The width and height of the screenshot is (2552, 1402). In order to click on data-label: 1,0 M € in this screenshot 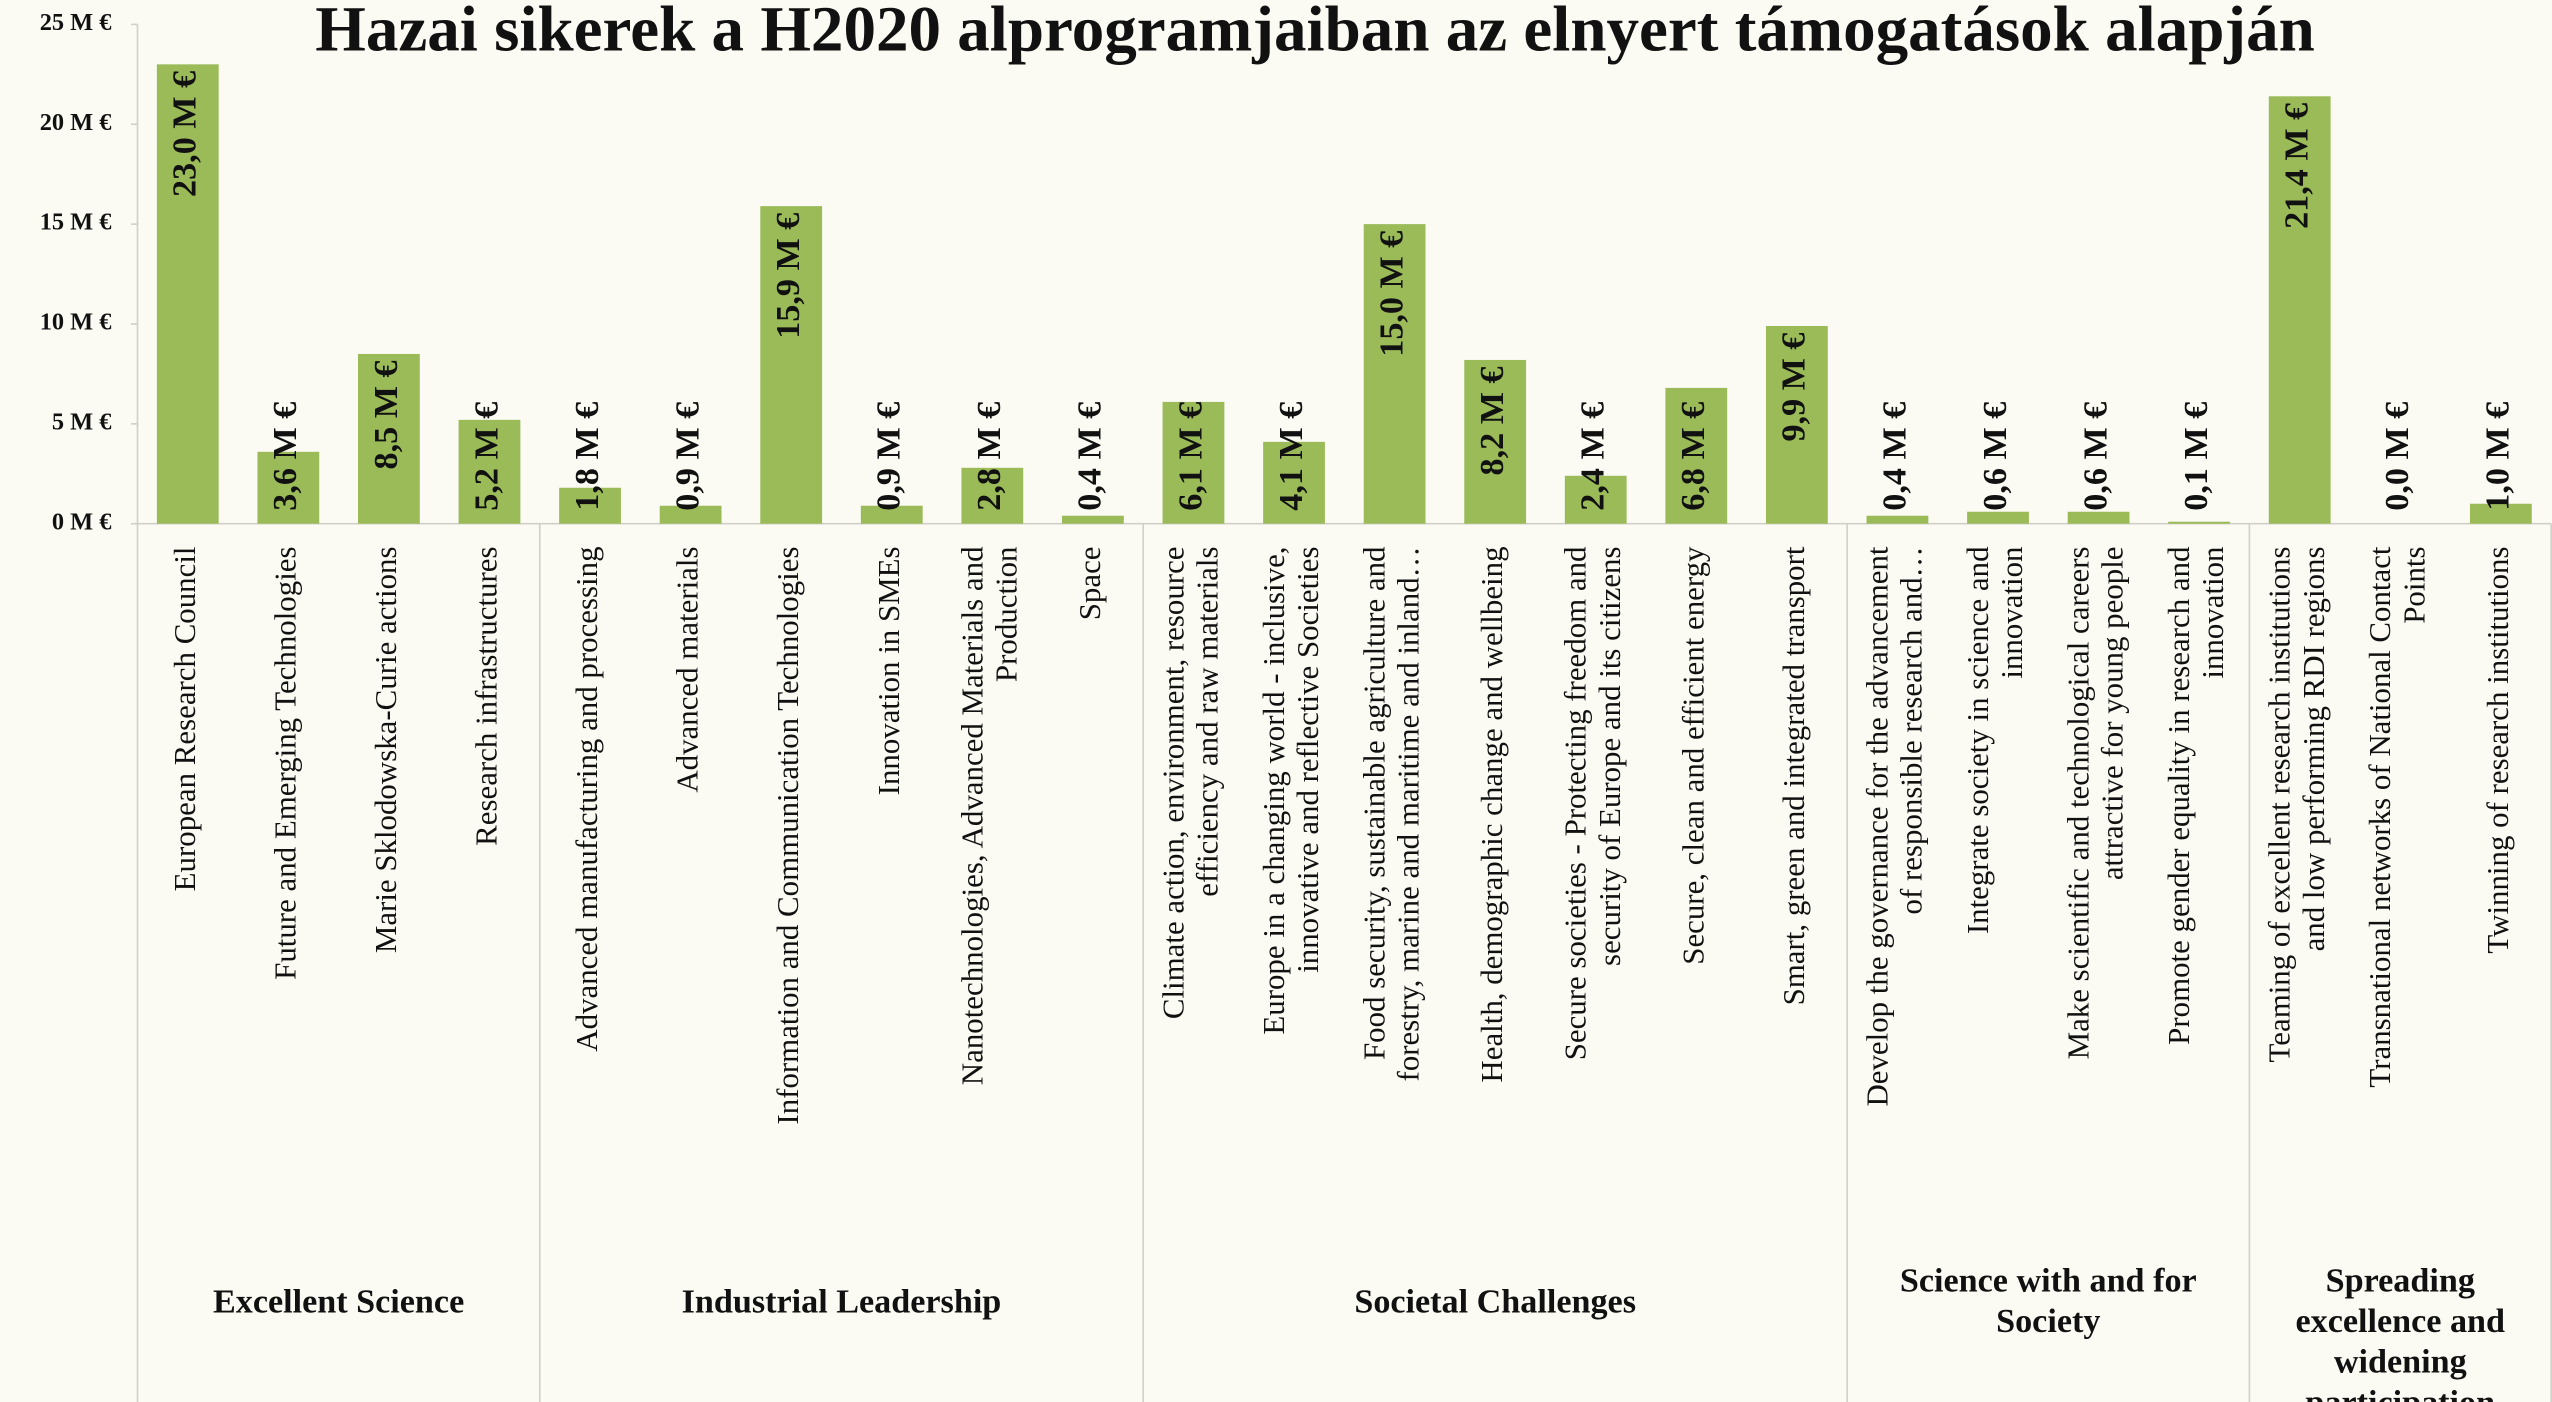, I will do `click(2498, 456)`.